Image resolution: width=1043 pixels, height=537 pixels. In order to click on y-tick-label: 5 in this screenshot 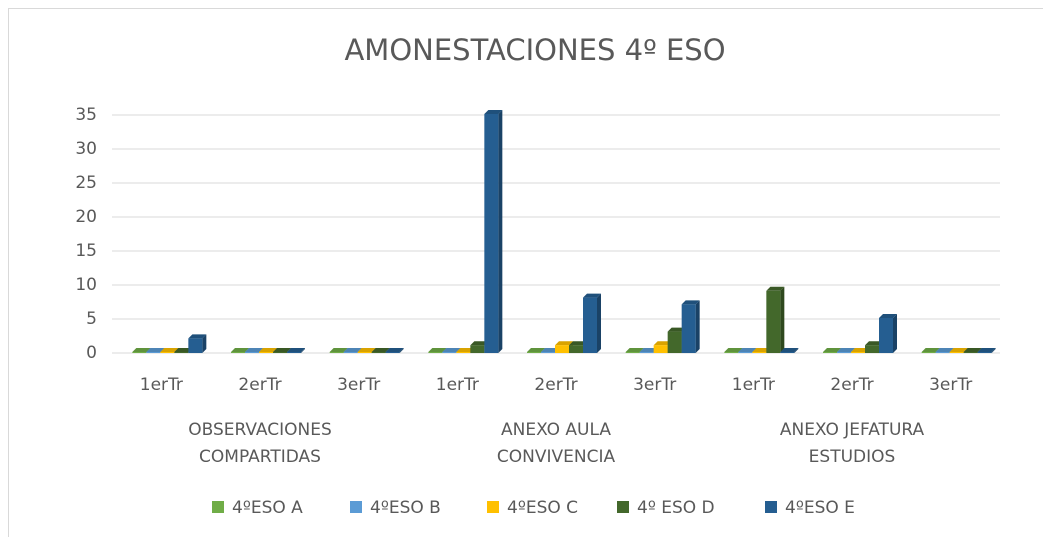, I will do `click(91, 319)`.